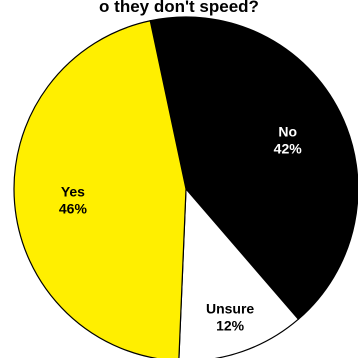  Describe the element at coordinates (73, 192) in the screenshot. I see `slice-label-yes: Yes` at that location.